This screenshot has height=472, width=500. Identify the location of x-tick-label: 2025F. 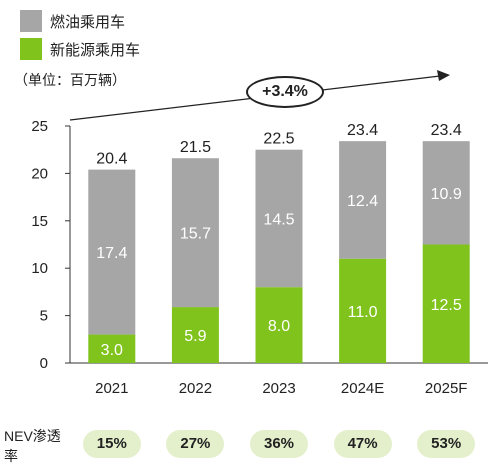
(446, 388).